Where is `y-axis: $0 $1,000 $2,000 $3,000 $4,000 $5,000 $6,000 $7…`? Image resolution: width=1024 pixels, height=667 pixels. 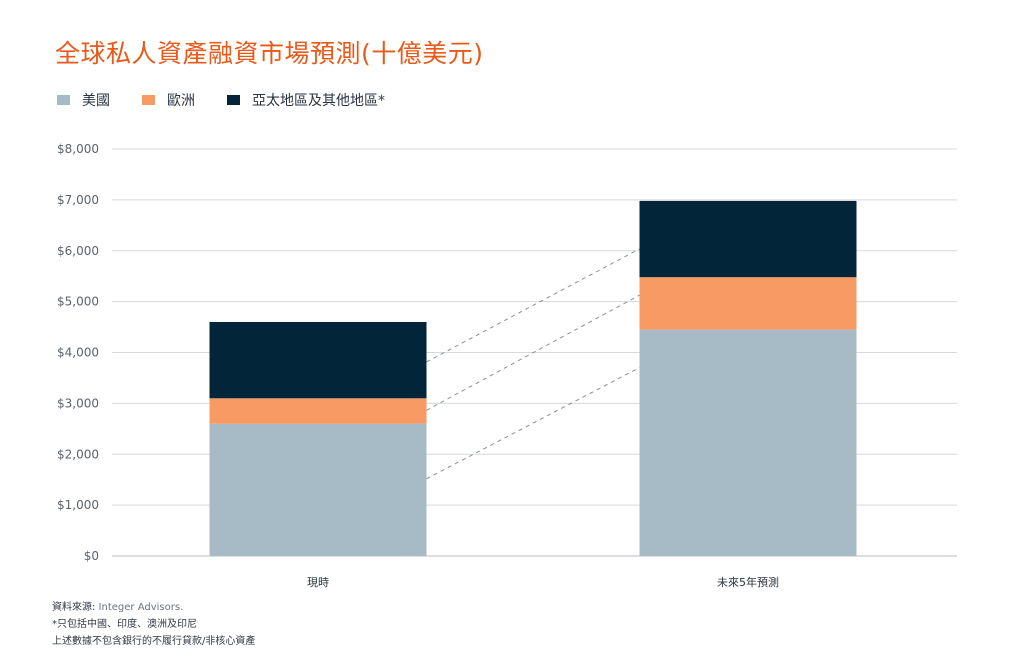
y-axis: $0 $1,000 $2,000 $3,000 $4,000 $5,000 $6,000 $7… is located at coordinates (78, 352).